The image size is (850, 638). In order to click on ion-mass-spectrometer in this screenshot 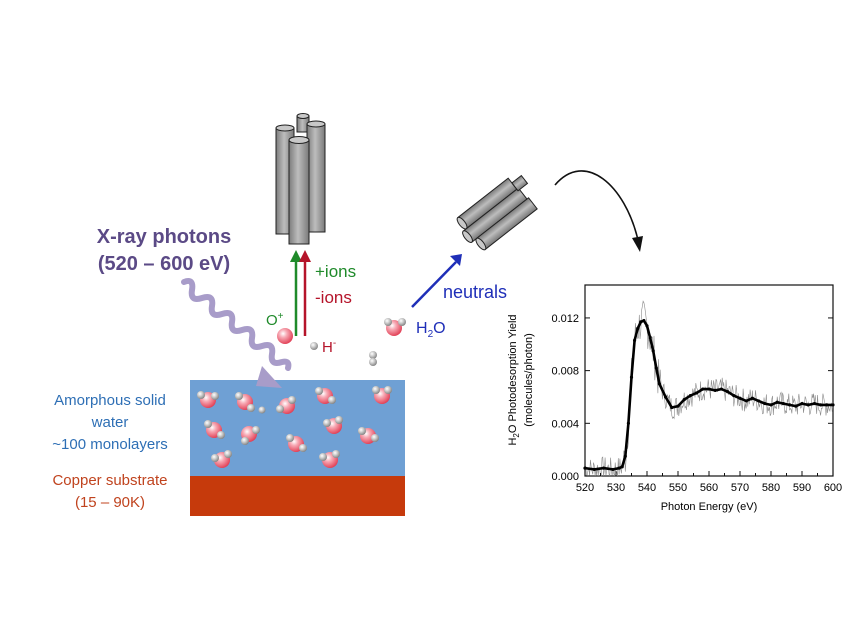, I will do `click(300, 179)`.